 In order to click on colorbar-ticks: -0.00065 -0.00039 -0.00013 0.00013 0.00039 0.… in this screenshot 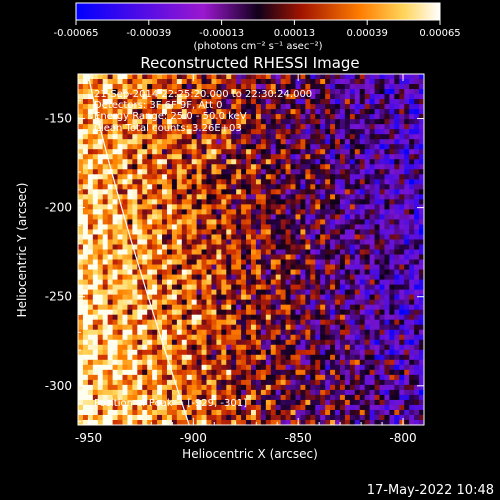, I will do `click(257, 29)`.